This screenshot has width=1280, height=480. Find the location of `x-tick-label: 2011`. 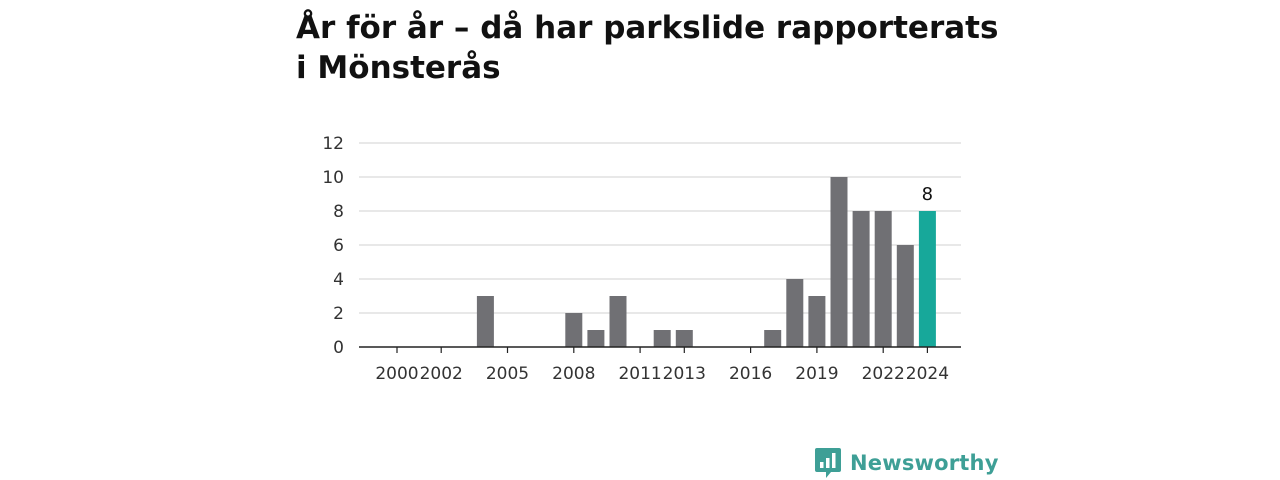

x-tick-label: 2011 is located at coordinates (639, 374).